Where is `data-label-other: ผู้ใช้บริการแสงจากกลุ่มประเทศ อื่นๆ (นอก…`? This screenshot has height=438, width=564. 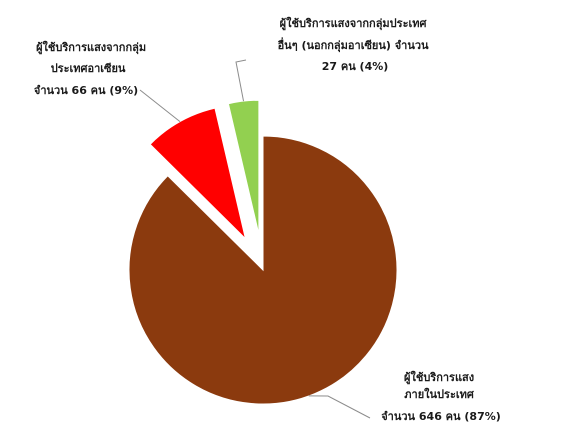
data-label-other: ผู้ใช้บริการแสงจากกลุ่มประเทศ อื่นๆ (นอก… is located at coordinates (354, 44).